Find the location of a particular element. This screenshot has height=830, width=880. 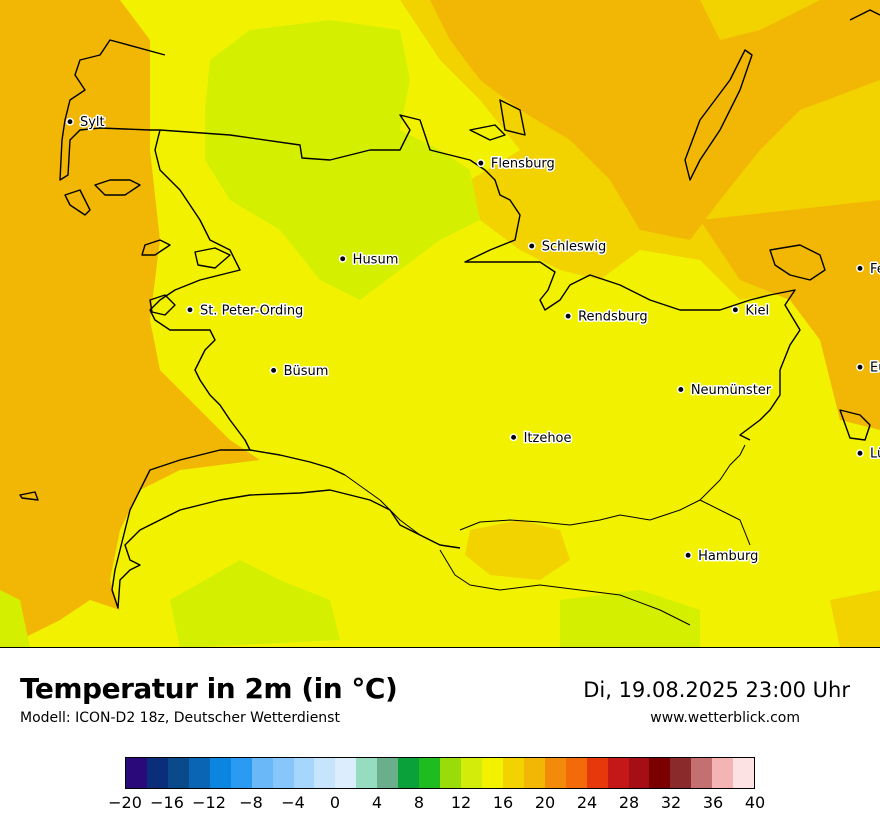

hamburg-warm-field is located at coordinates (517, 550).